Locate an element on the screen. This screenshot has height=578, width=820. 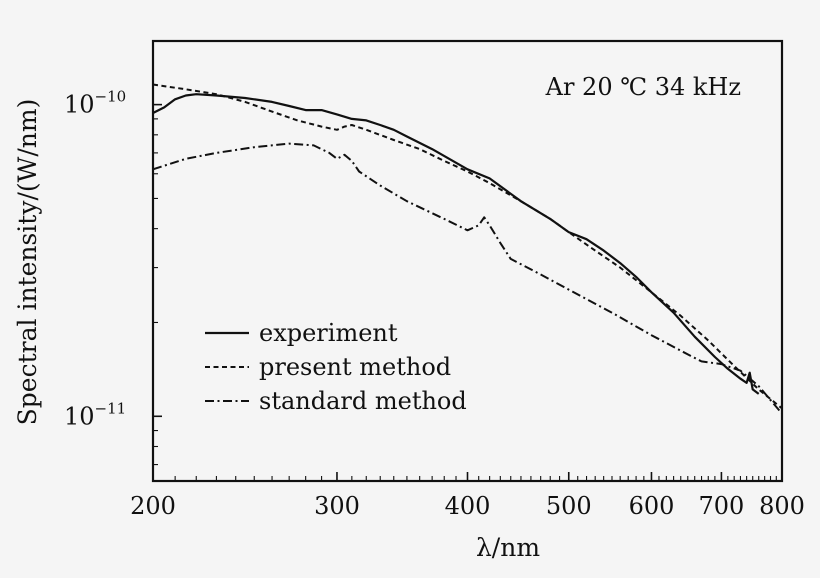
legend-label-experiment: experiment is located at coordinates (328, 333).